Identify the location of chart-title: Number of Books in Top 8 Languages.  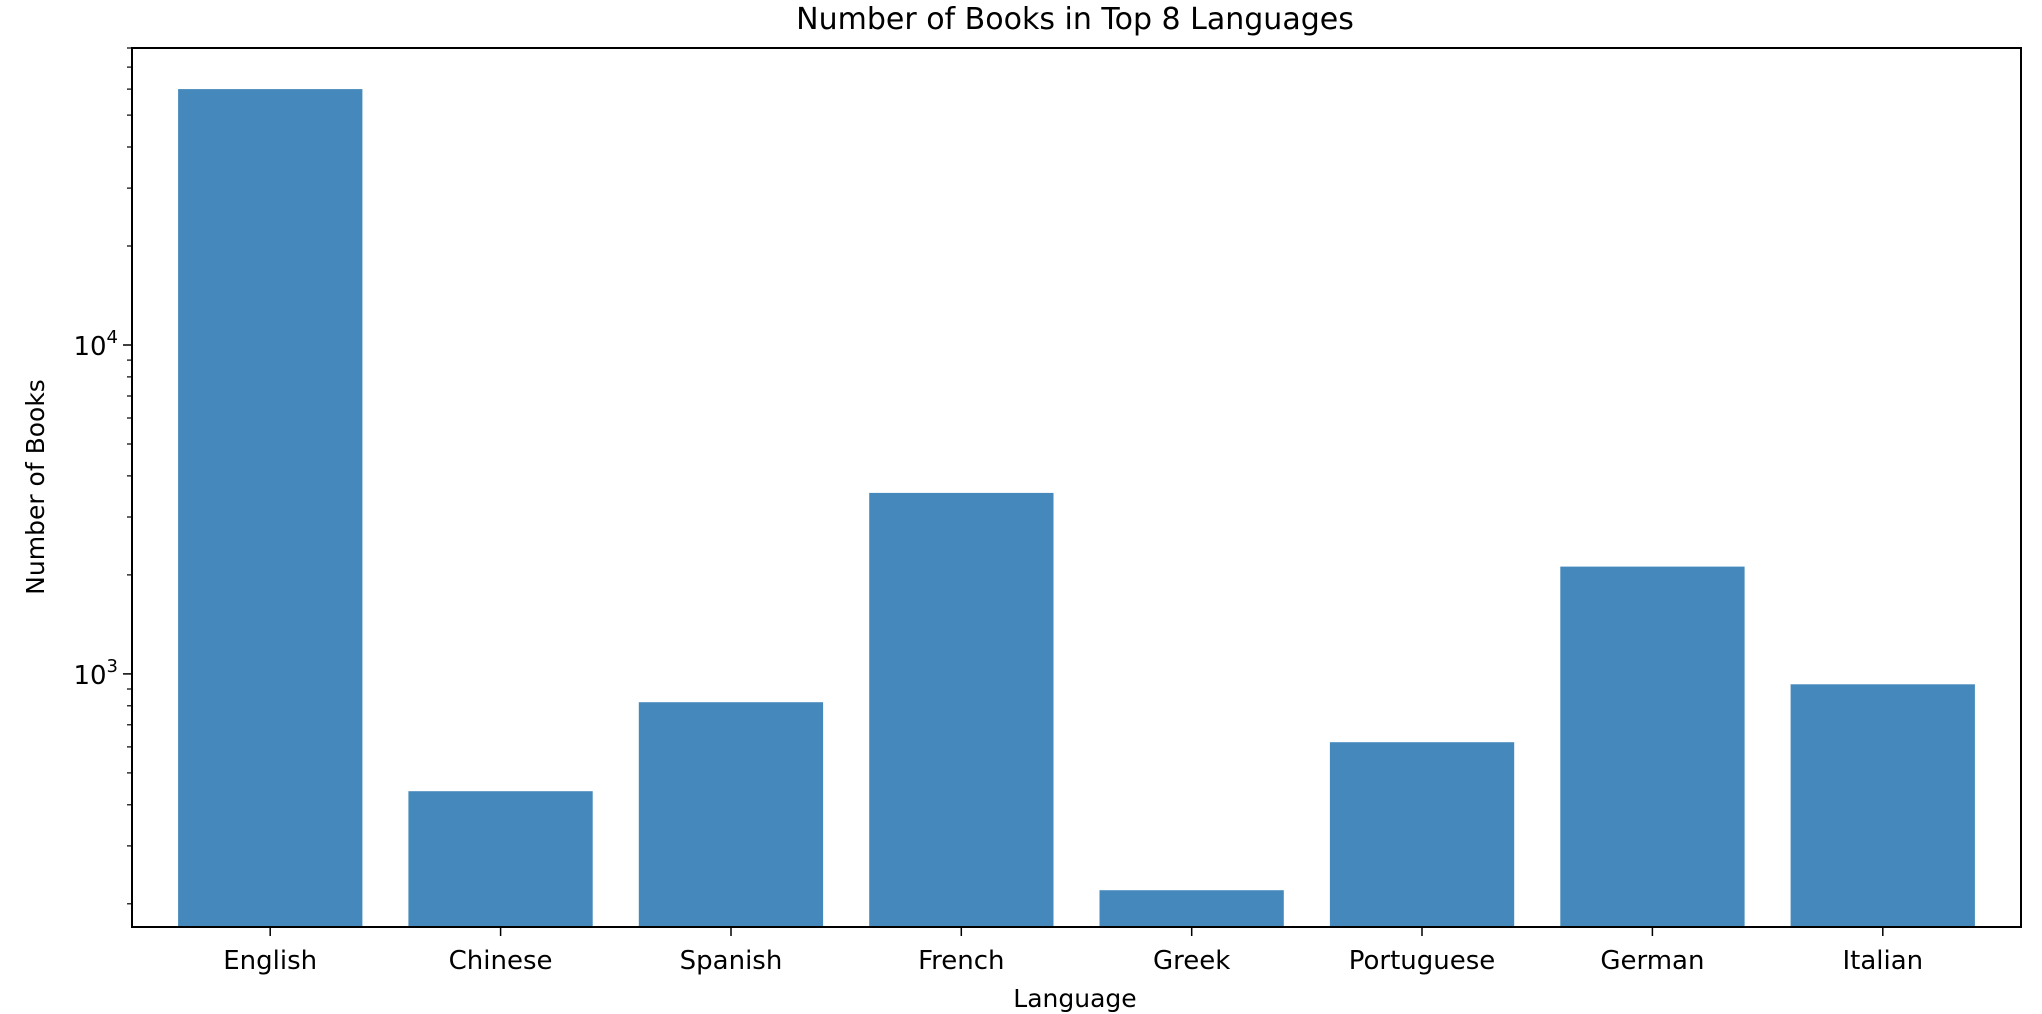
(1075, 19).